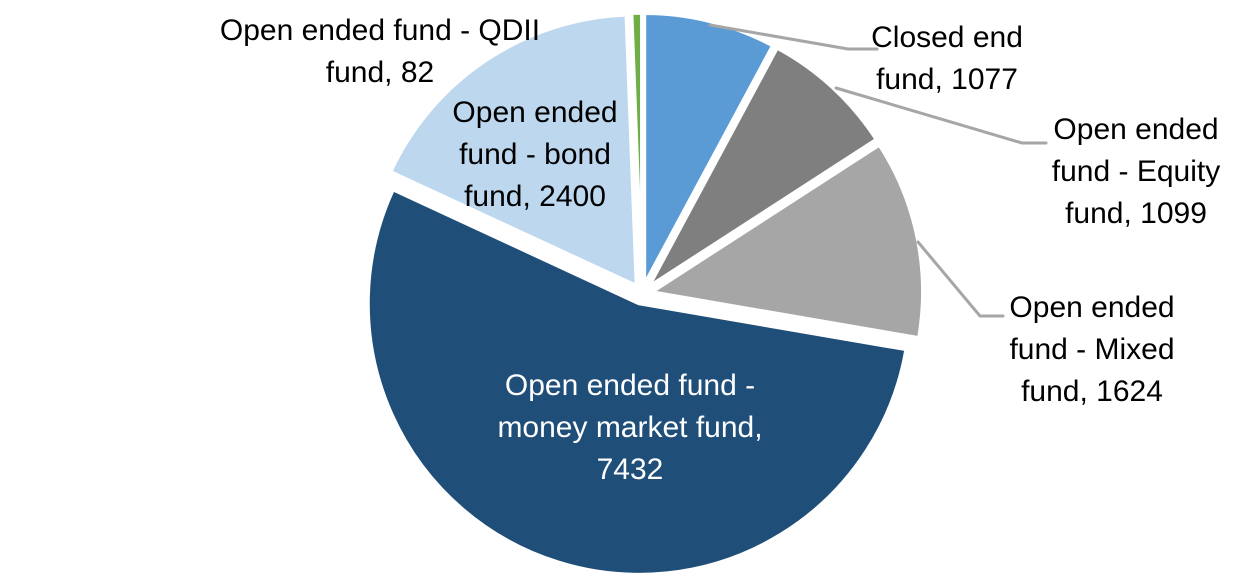  Describe the element at coordinates (1092, 391) in the screenshot. I see `label-line: fund, 1624` at that location.